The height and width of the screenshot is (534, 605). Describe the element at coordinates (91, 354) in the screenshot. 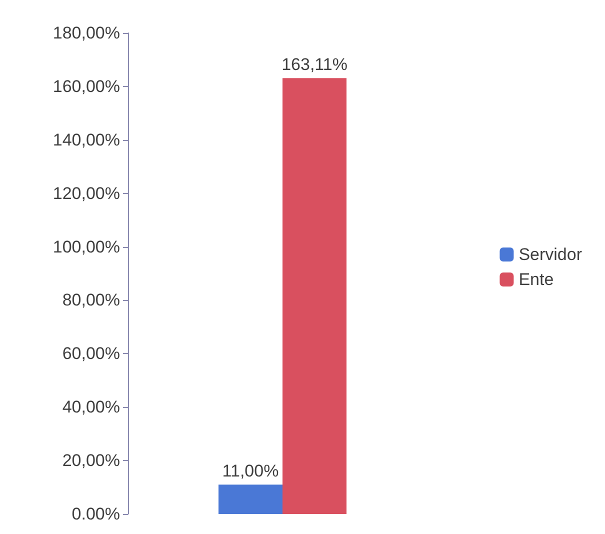

I see `y-tick-label: 60,00%` at that location.